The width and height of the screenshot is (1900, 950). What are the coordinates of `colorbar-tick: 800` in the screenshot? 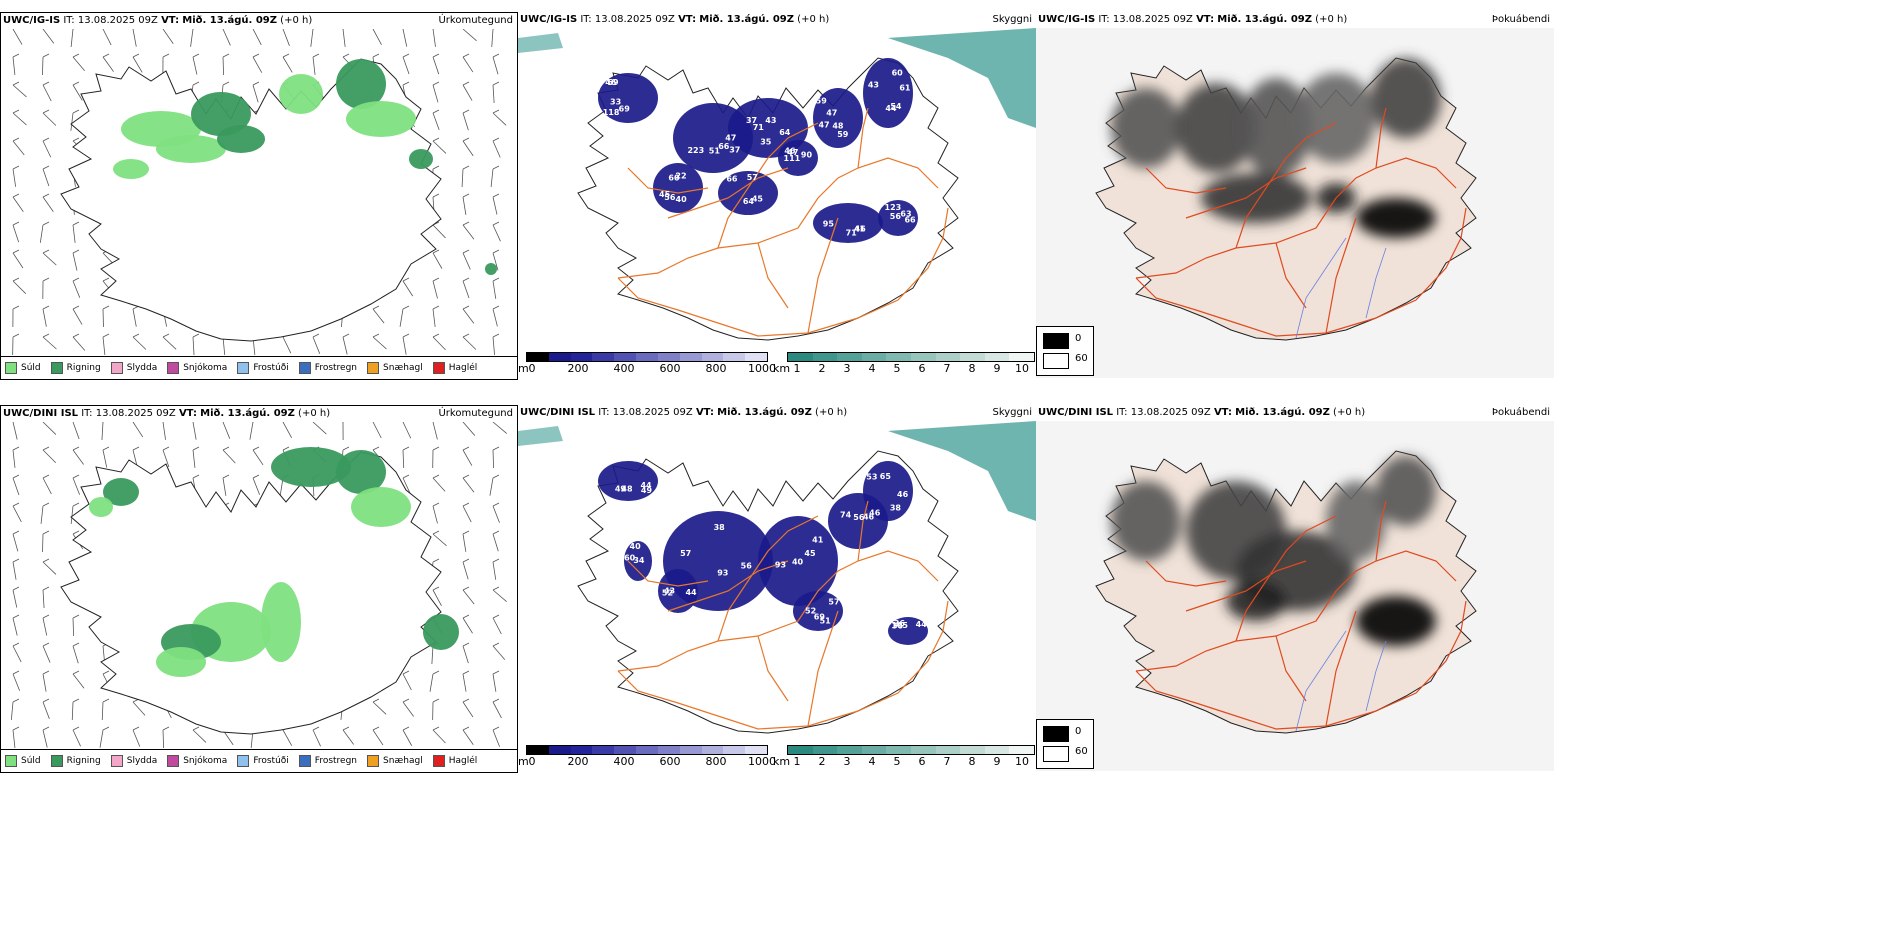 It's located at (716, 761).